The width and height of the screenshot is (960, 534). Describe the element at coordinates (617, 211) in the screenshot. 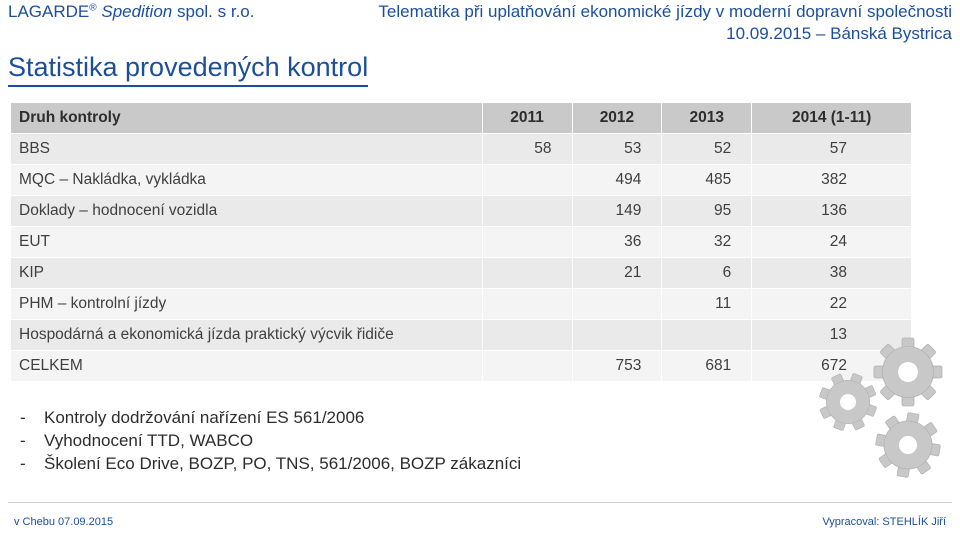

I see `cell-2012: 149` at that location.